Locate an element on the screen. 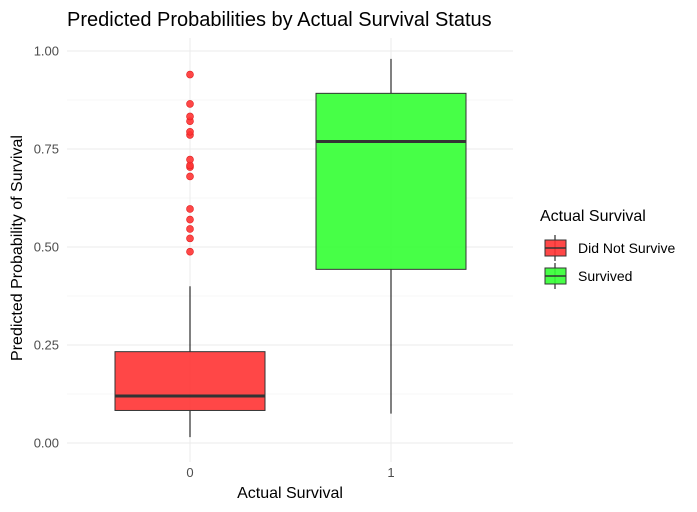 The image size is (697, 512). legend-label: Did Not Survive is located at coordinates (626, 248).